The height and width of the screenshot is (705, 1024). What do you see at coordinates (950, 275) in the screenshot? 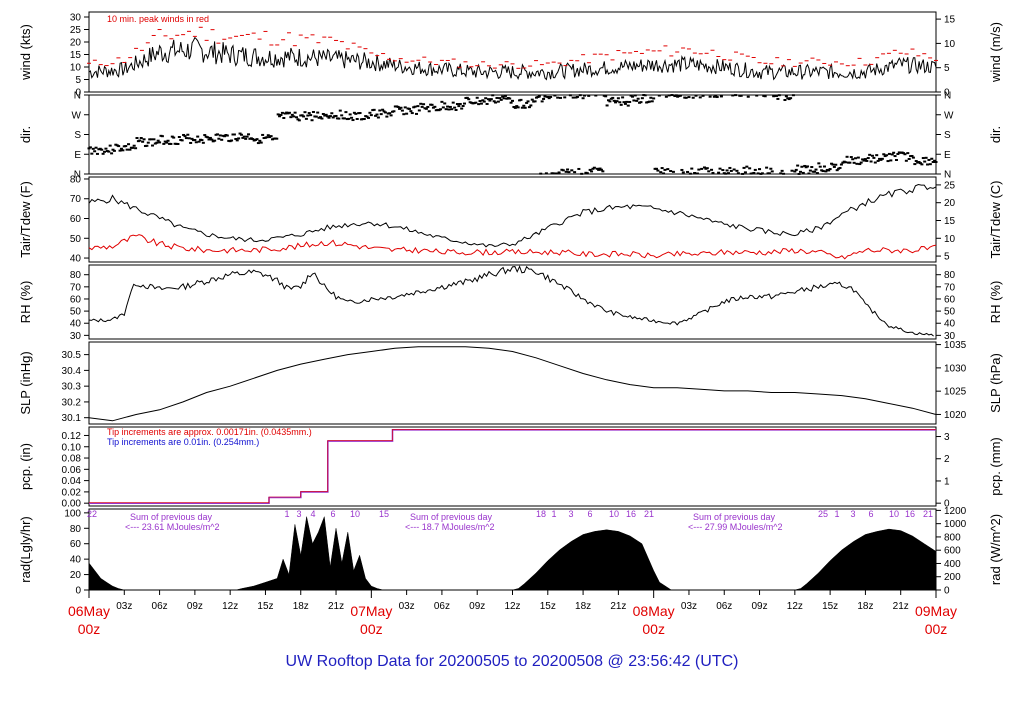
I see `ytick-right-label: 80` at bounding box center [950, 275].